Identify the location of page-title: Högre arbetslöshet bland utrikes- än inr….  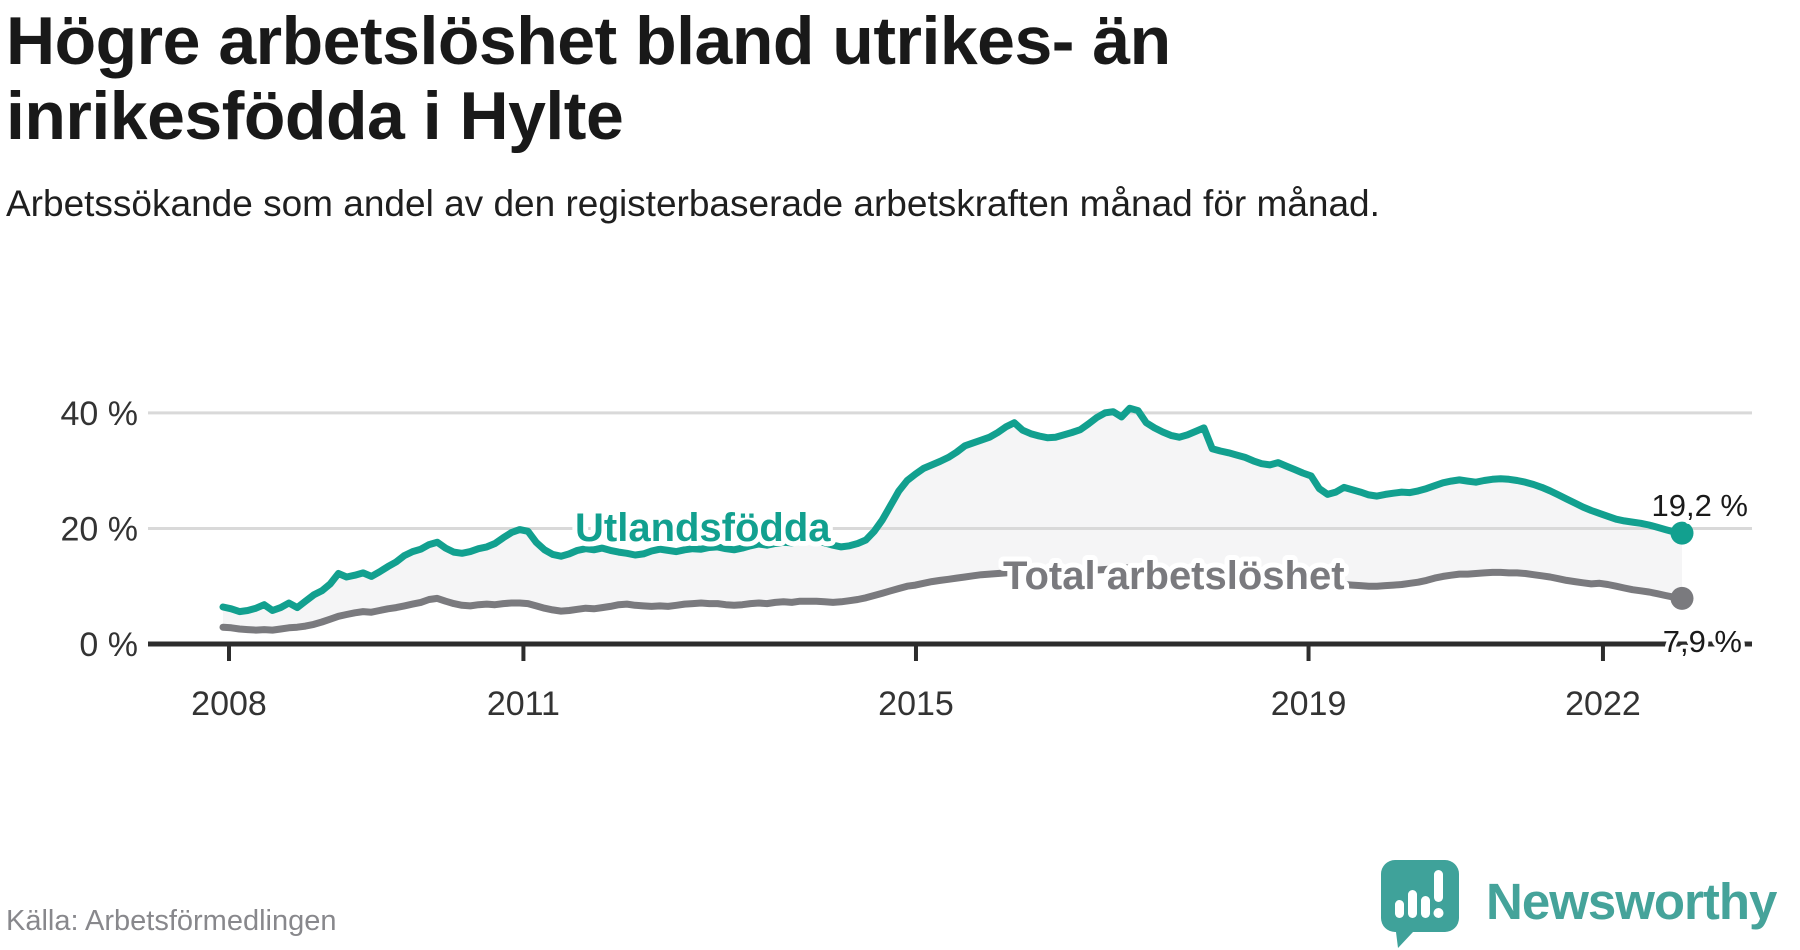
(588, 78).